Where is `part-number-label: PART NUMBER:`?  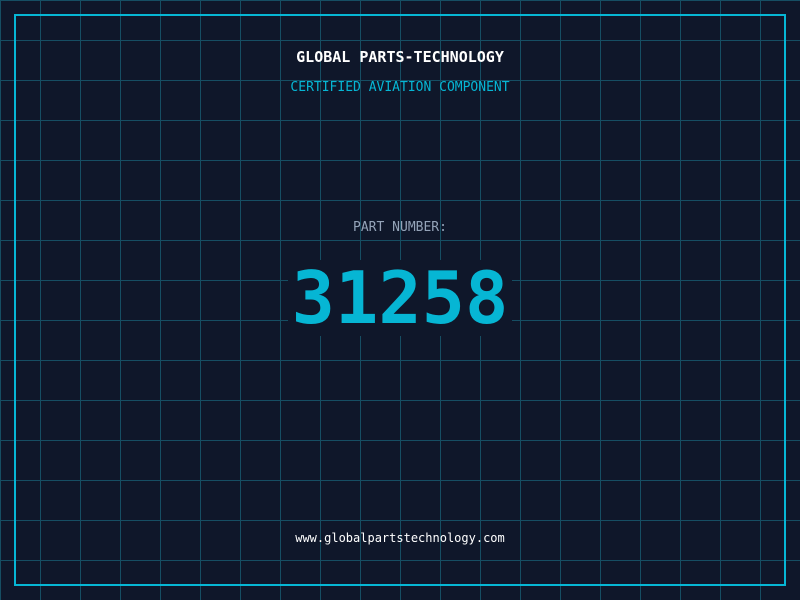 part-number-label: PART NUMBER: is located at coordinates (400, 227).